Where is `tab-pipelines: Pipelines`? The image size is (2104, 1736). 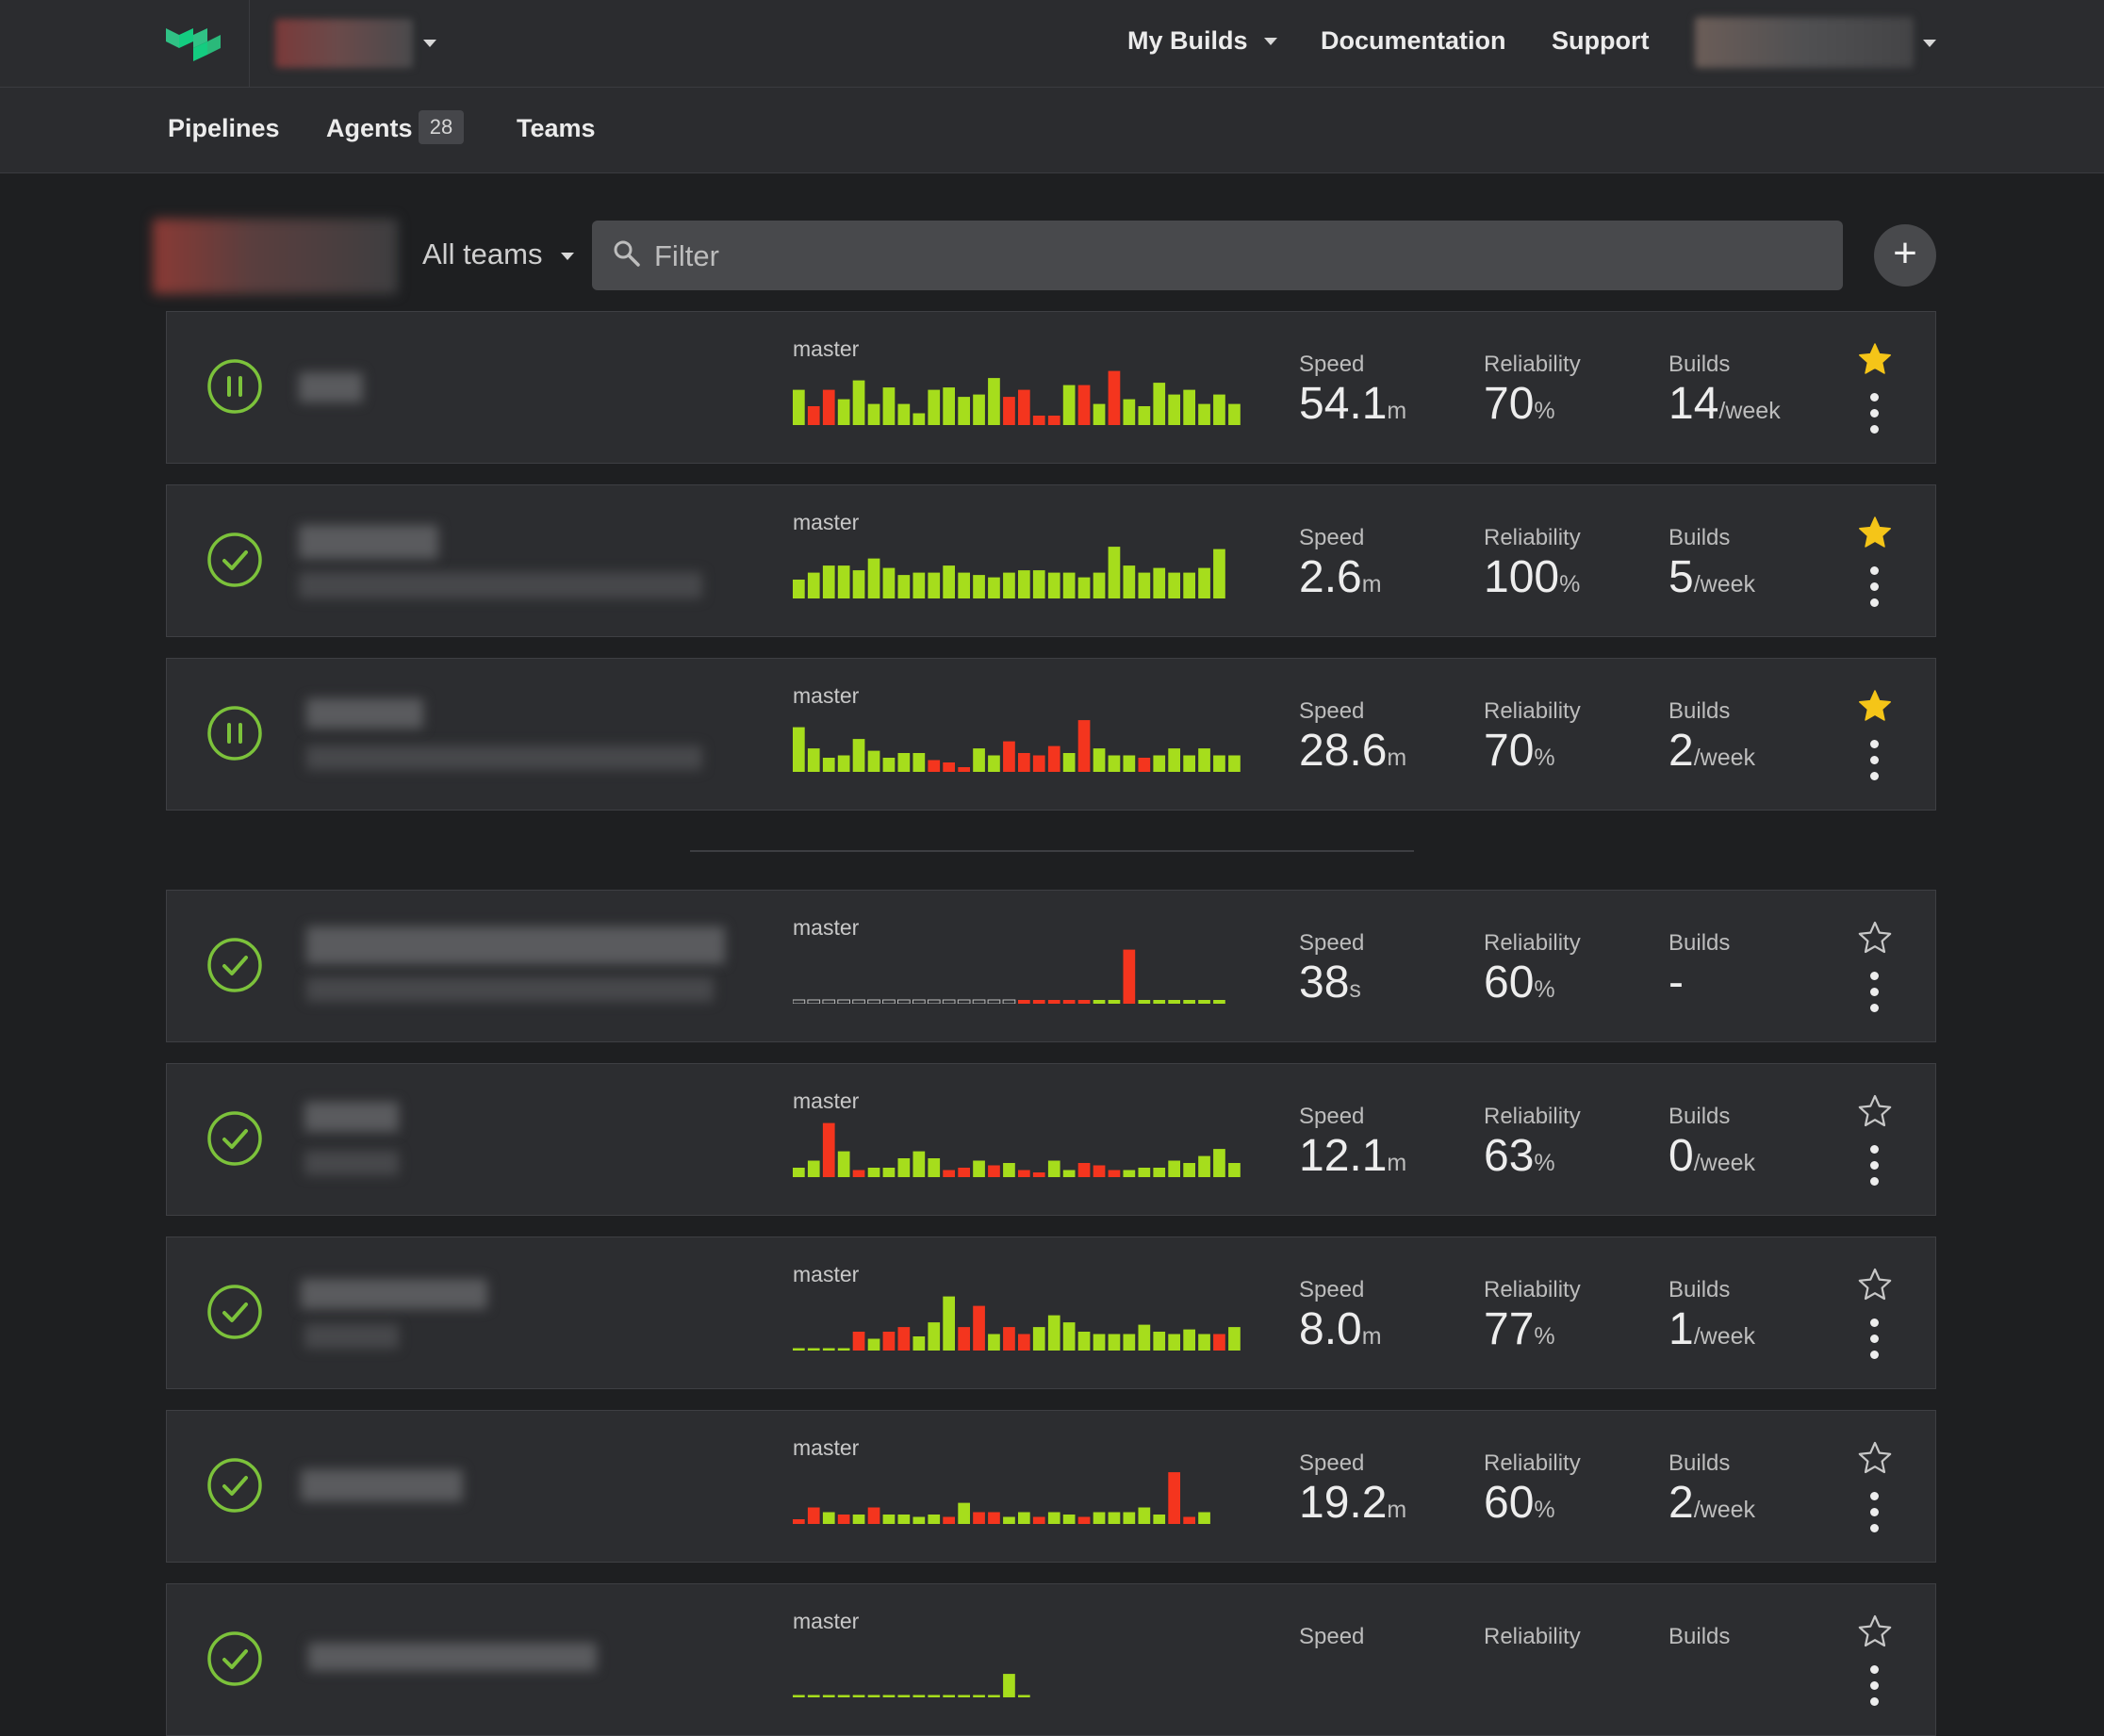 tab-pipelines: Pipelines is located at coordinates (224, 128).